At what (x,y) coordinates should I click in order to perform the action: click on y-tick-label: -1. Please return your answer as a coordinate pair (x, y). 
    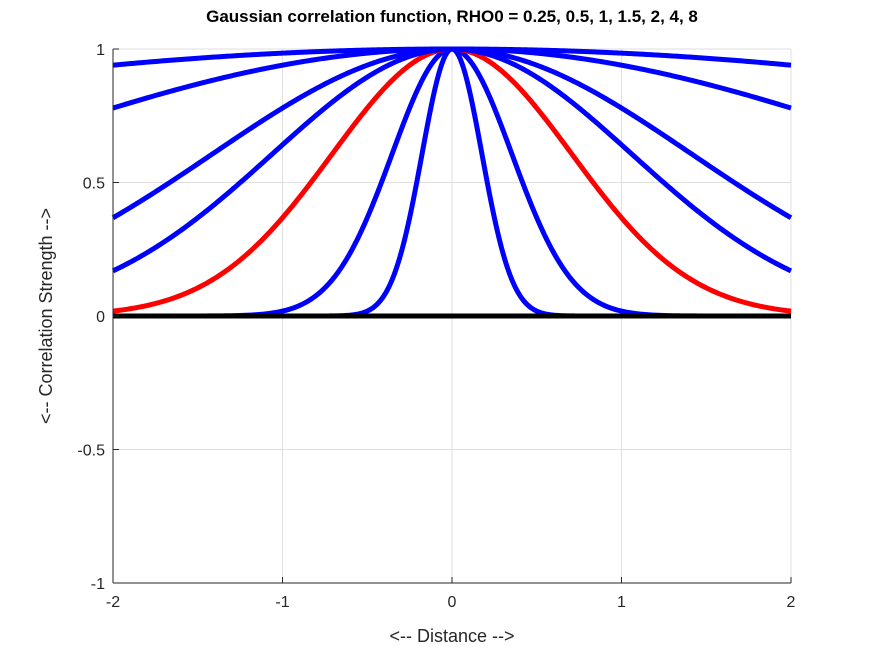
    Looking at the image, I should click on (98, 584).